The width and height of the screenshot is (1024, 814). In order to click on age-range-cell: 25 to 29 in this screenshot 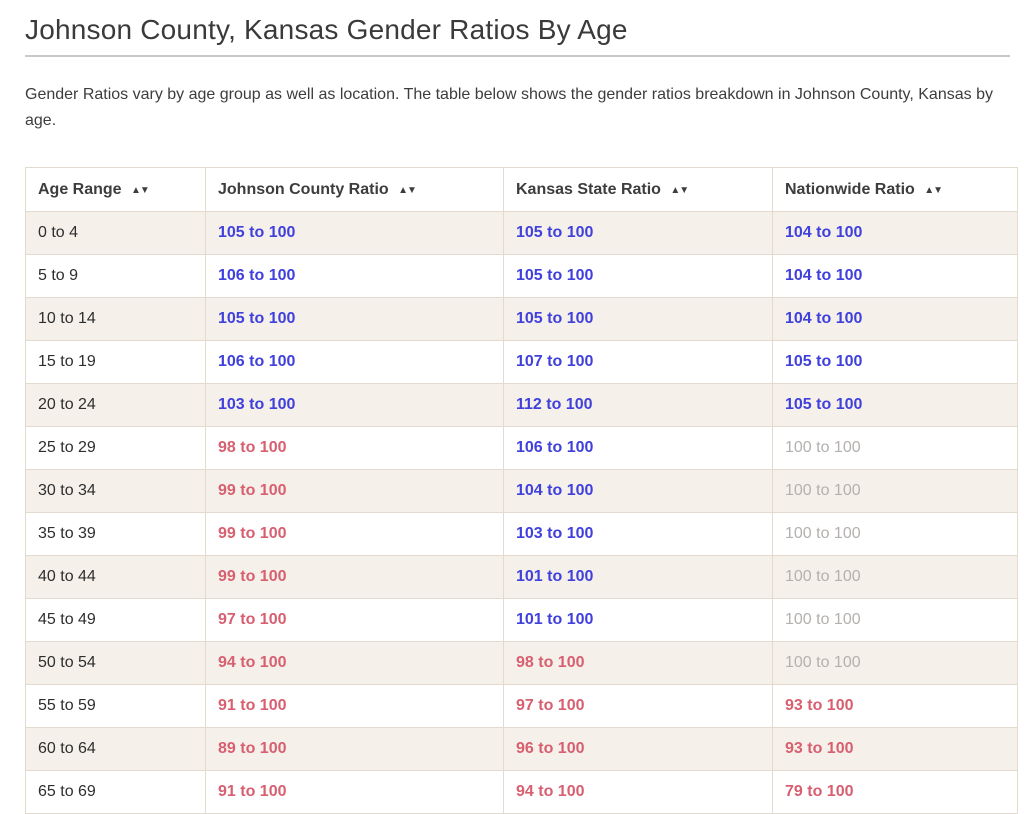, I will do `click(115, 448)`.